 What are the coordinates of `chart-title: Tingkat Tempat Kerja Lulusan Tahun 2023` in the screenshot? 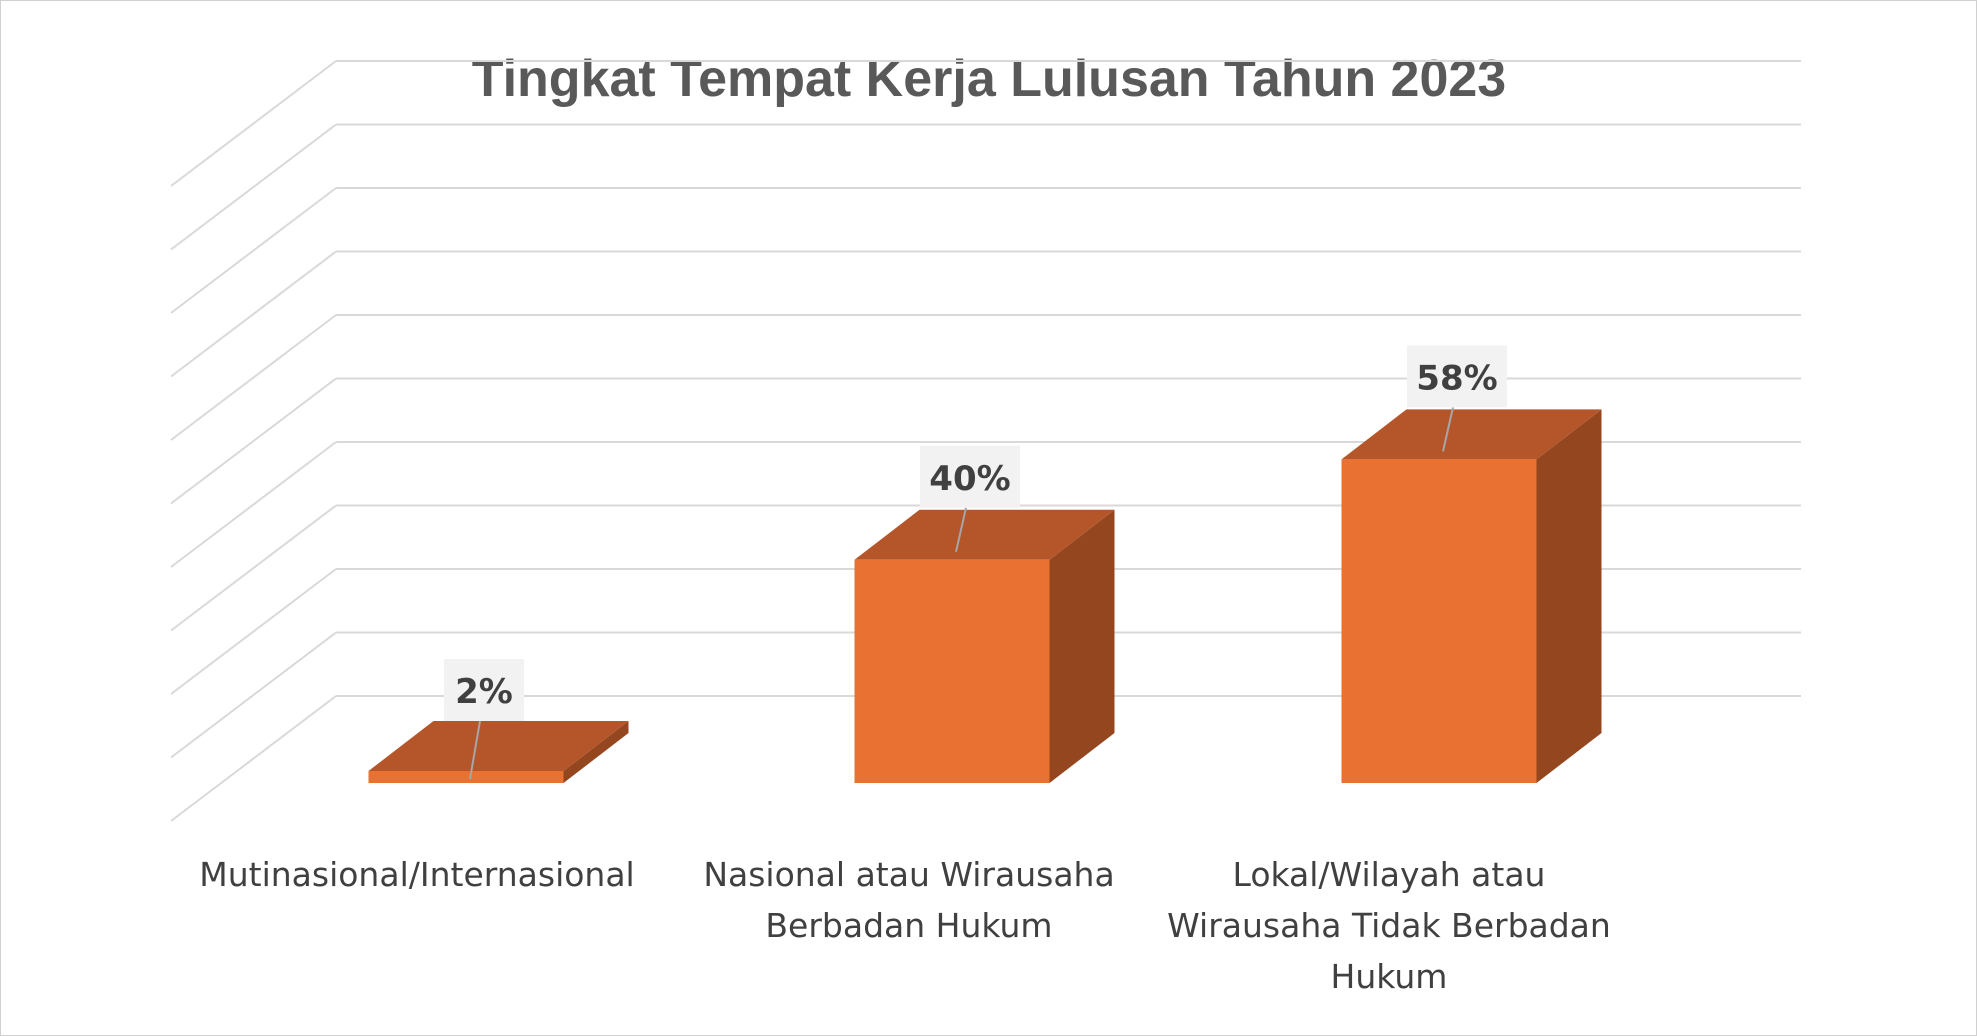 It's located at (989, 79).